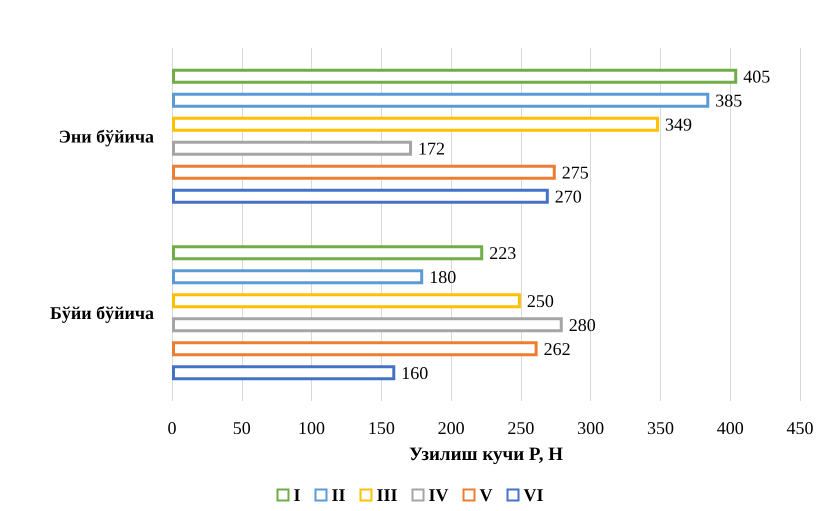 This screenshot has height=511, width=820. Describe the element at coordinates (172, 428) in the screenshot. I see `x-tick-label: 0` at that location.